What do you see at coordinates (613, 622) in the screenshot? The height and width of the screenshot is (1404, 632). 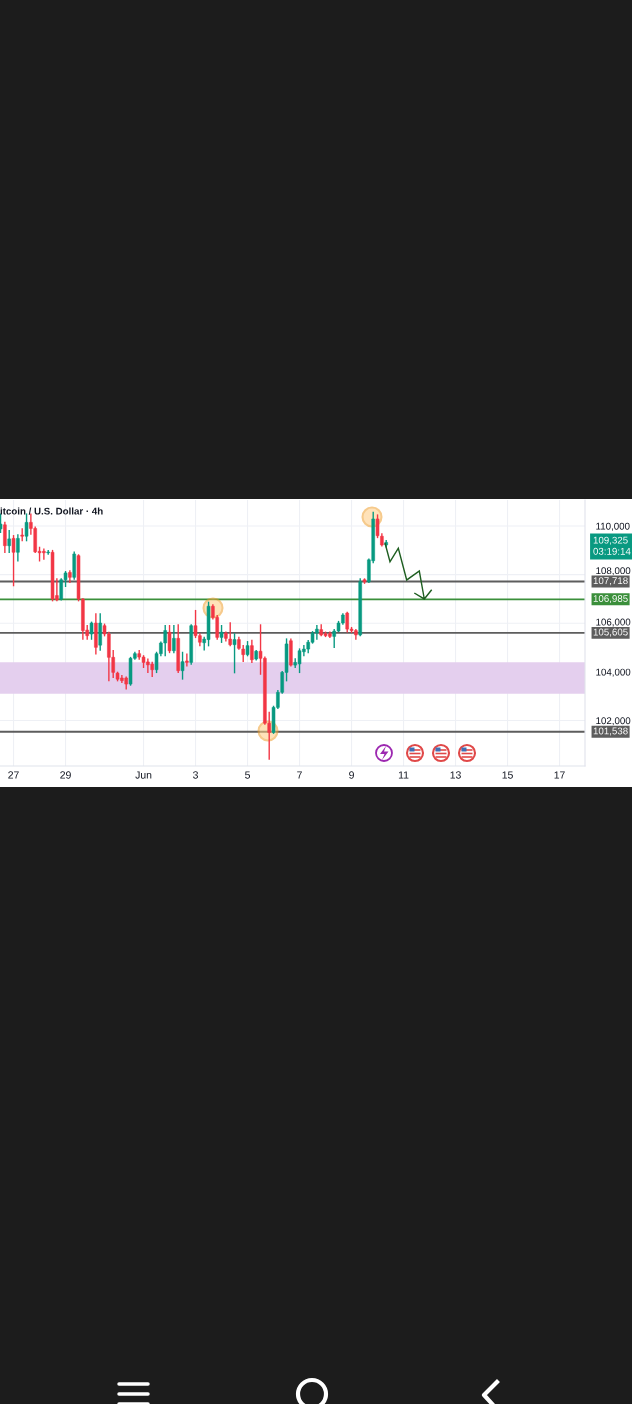 I see `y-tick-label: 106,000` at bounding box center [613, 622].